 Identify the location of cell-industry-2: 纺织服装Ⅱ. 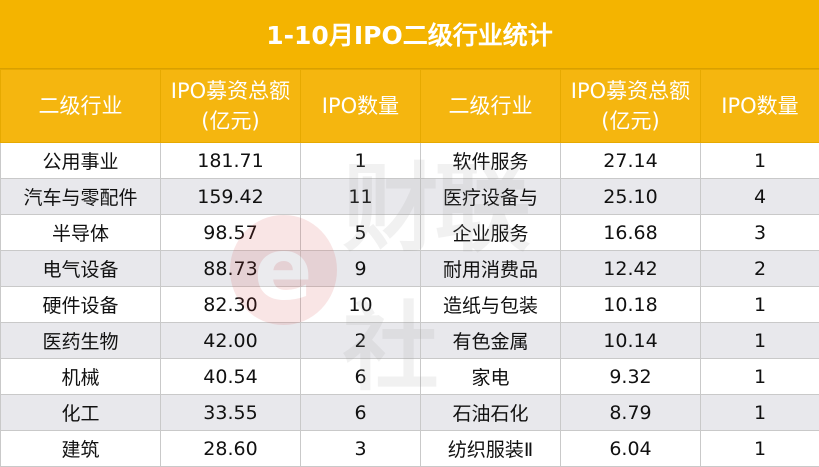
(491, 449).